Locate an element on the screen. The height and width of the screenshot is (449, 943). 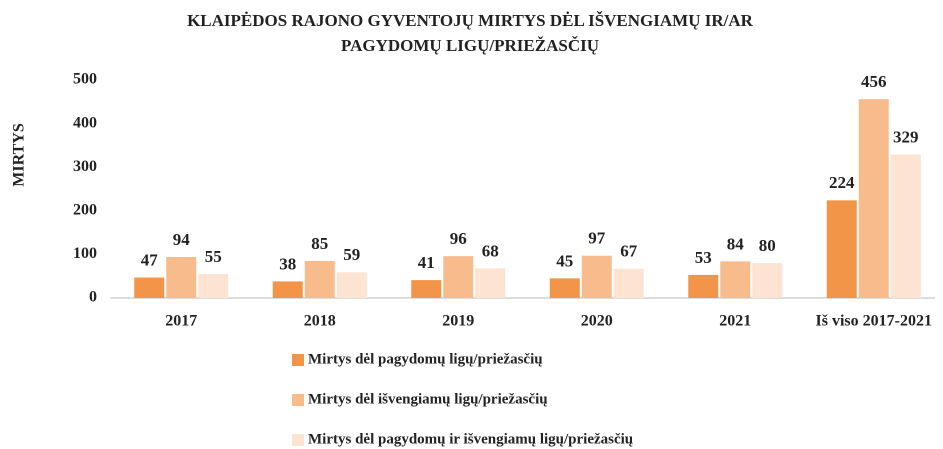
x-tick-label: Iš viso 2017-2021 is located at coordinates (874, 321).